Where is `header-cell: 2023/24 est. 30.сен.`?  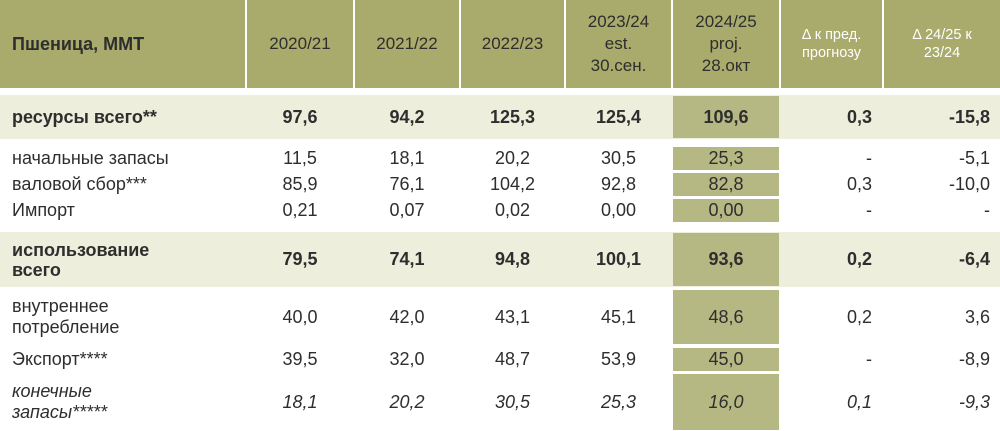
header-cell: 2023/24 est. 30.сен. is located at coordinates (618, 44).